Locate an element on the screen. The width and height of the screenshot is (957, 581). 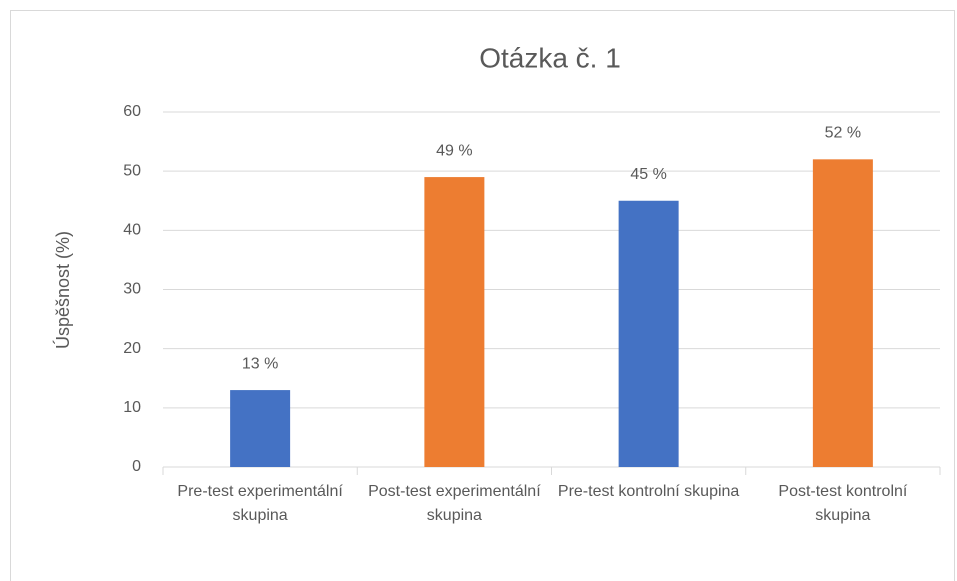
data-label: 52 % is located at coordinates (843, 133).